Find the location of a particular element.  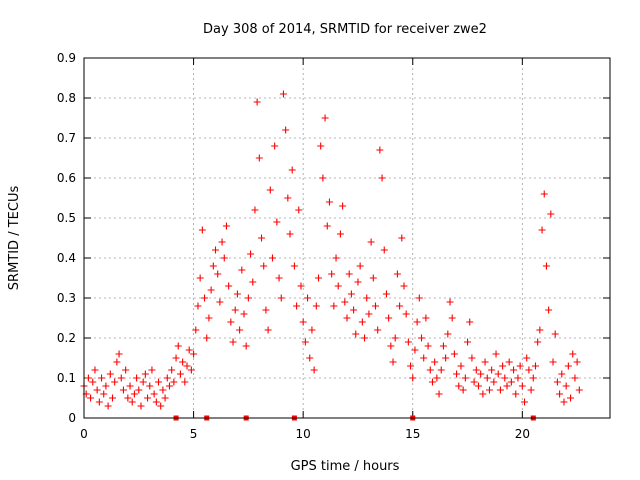

y-axis-label: SRMTID / TECUs is located at coordinates (14, 238).